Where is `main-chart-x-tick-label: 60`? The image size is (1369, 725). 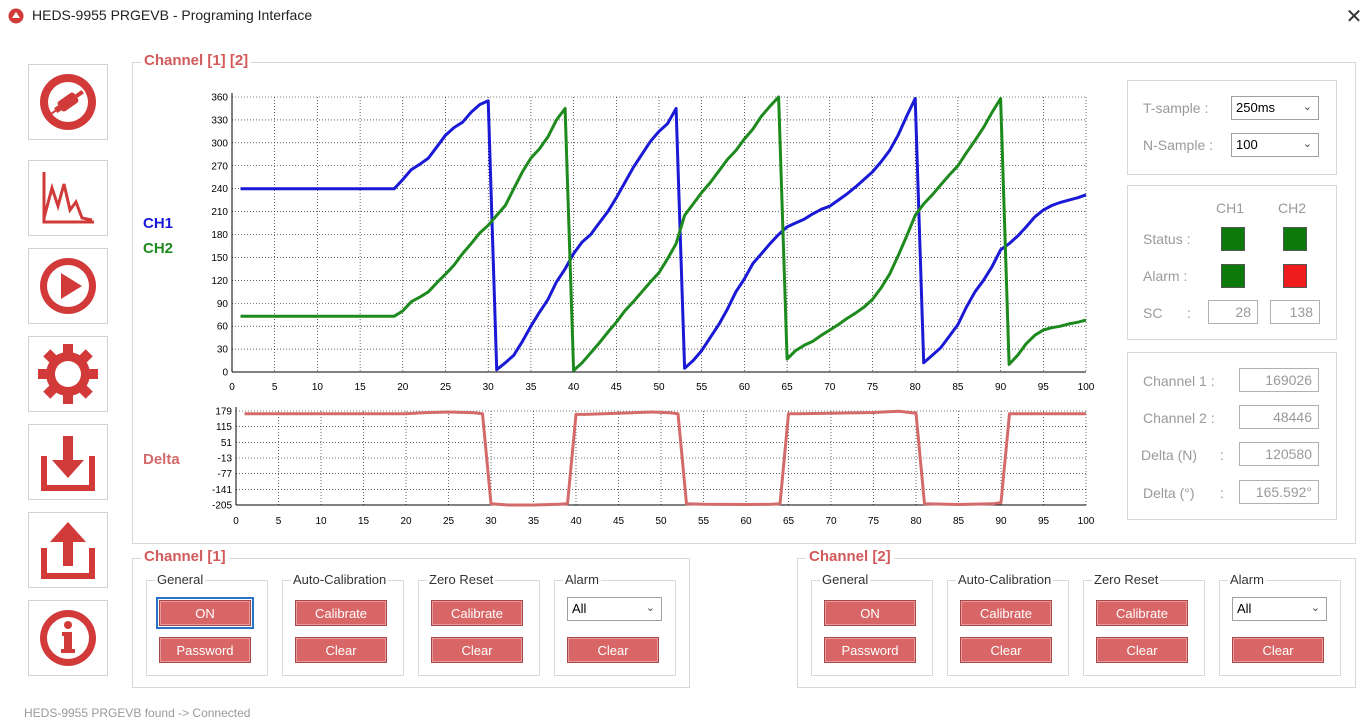 main-chart-x-tick-label: 60 is located at coordinates (745, 387).